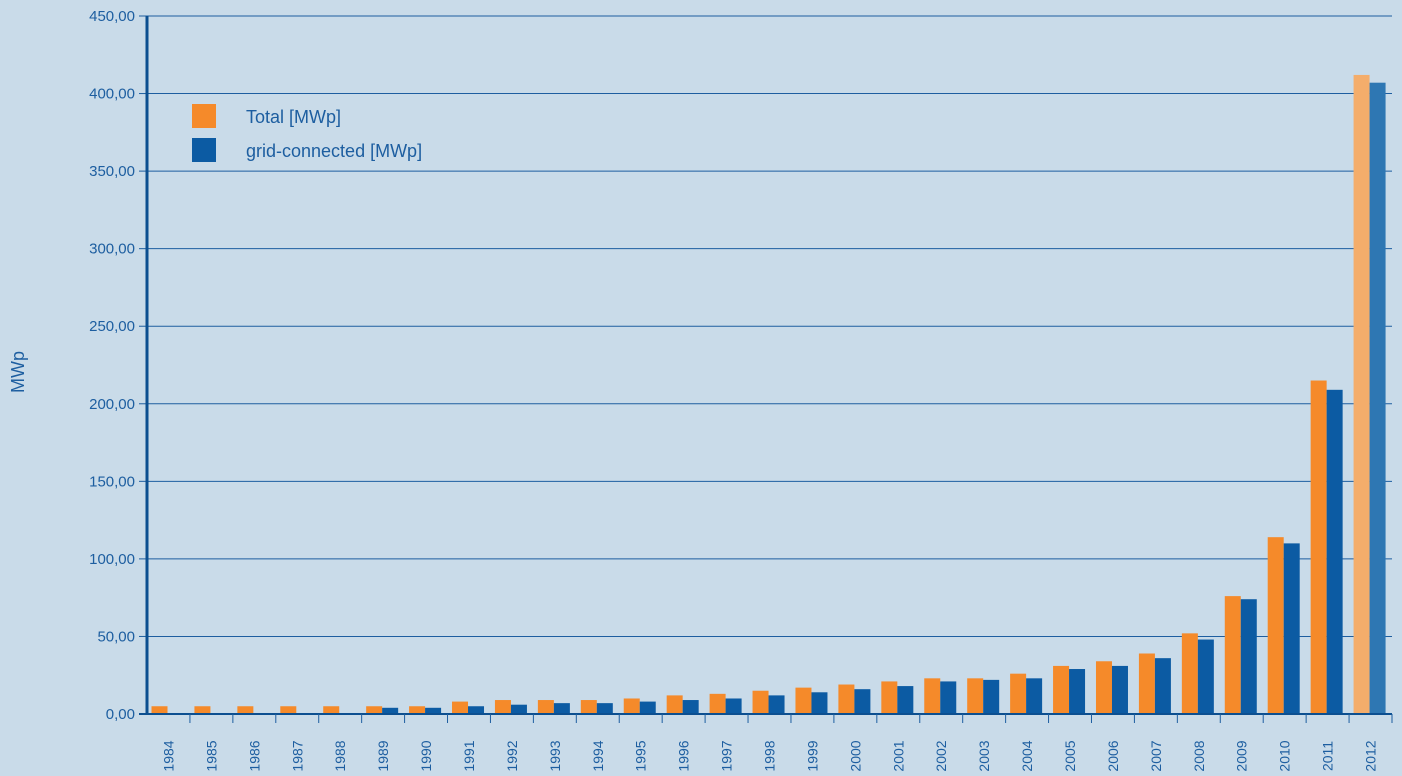 This screenshot has height=776, width=1402. I want to click on legend-label-grid: grid-connected [MWp], so click(334, 151).